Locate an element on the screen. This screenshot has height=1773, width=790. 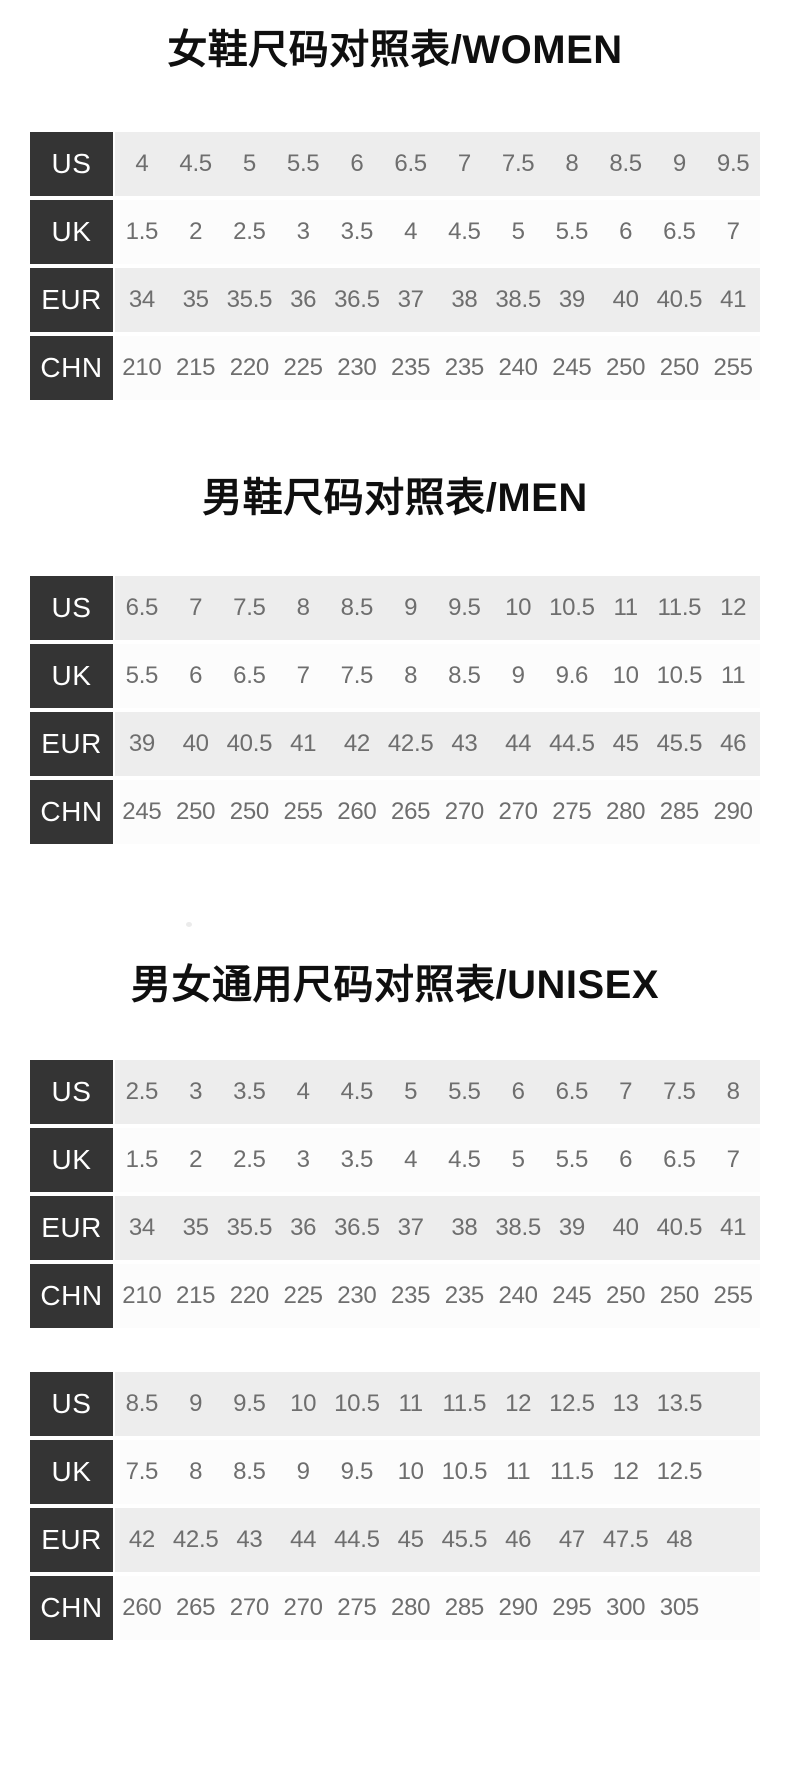
size-cell is located at coordinates (733, 1540).